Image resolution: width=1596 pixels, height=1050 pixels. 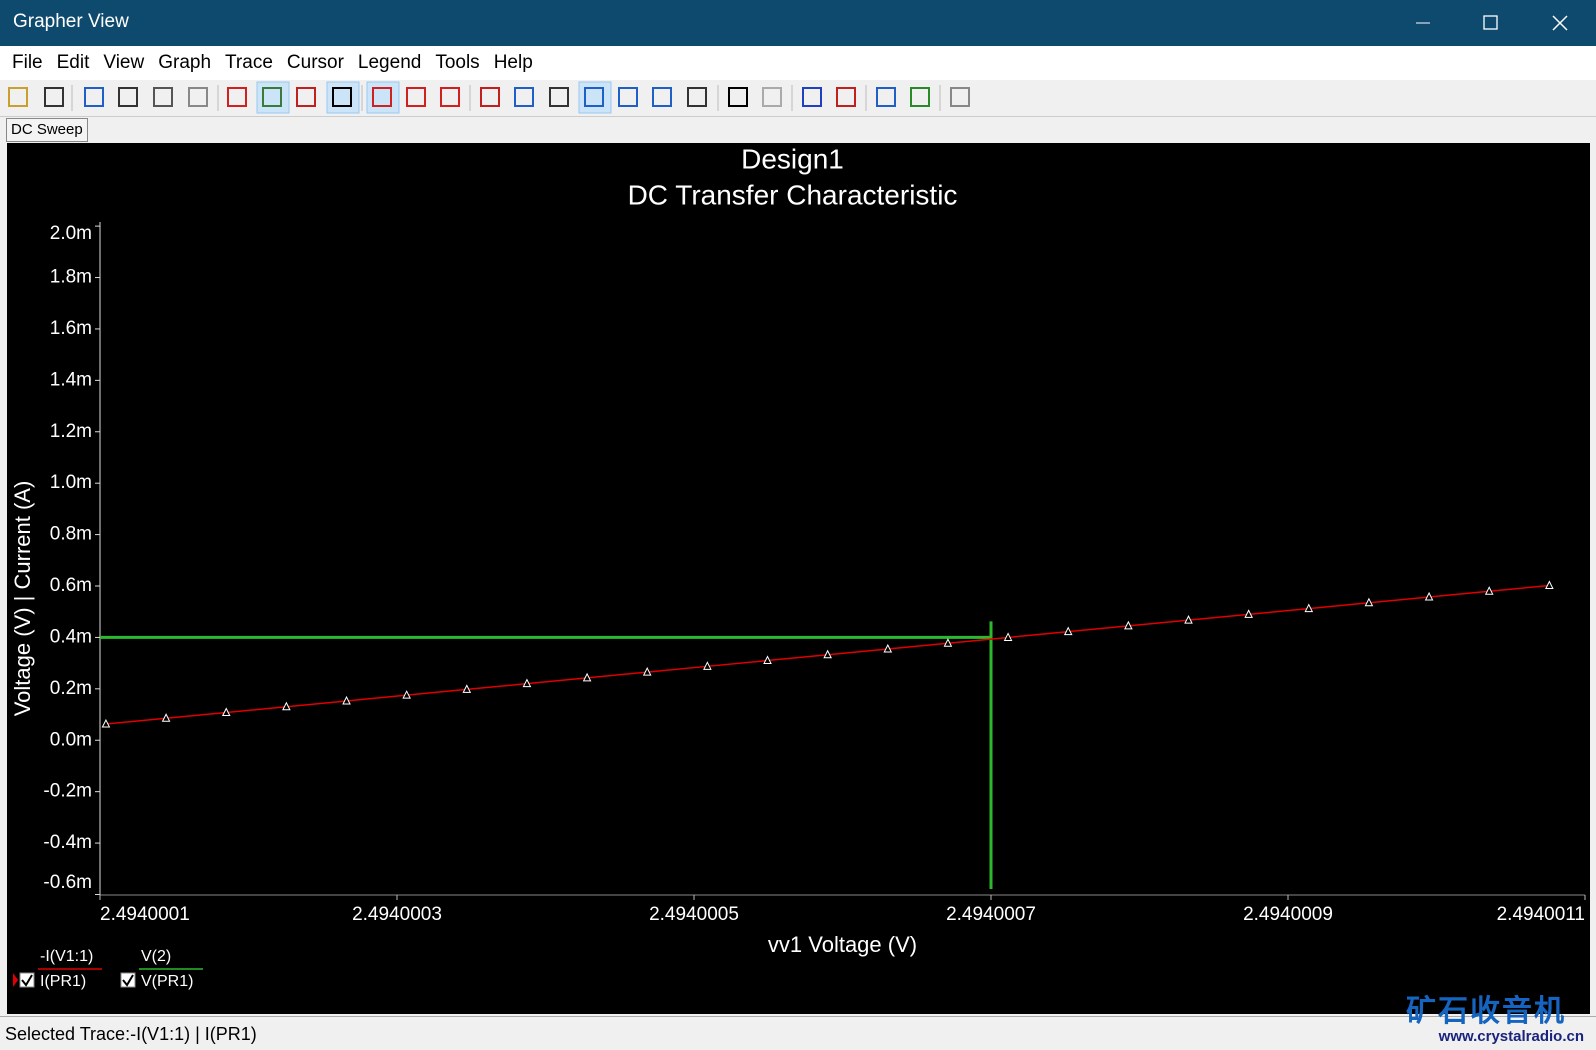 What do you see at coordinates (397, 914) in the screenshot?
I see `x-tick-label: 2.4940003` at bounding box center [397, 914].